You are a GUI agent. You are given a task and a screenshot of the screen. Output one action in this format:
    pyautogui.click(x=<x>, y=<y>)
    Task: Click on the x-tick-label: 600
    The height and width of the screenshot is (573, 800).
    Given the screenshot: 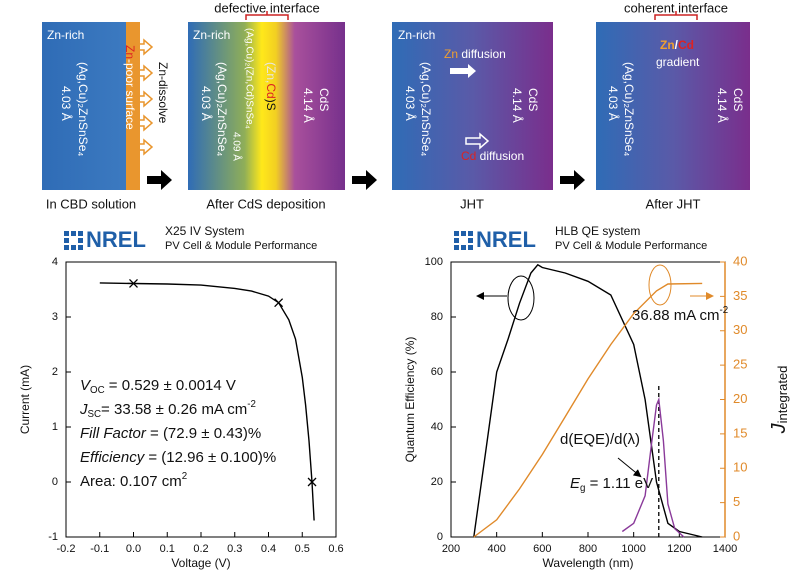 What is the action you would take?
    pyautogui.click(x=542, y=549)
    